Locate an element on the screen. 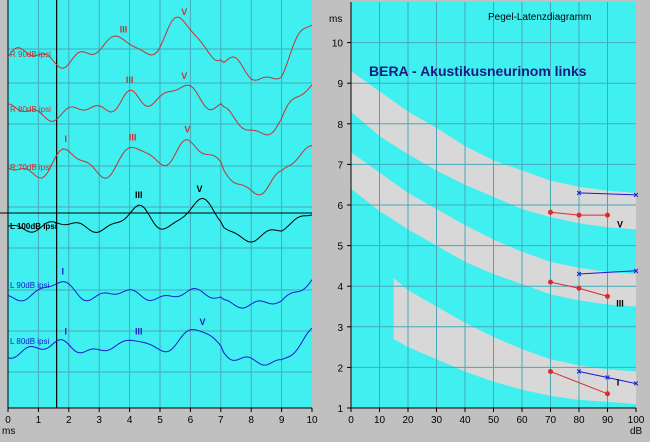  trace: L 100dB ipsi III V is located at coordinates (160, 213).